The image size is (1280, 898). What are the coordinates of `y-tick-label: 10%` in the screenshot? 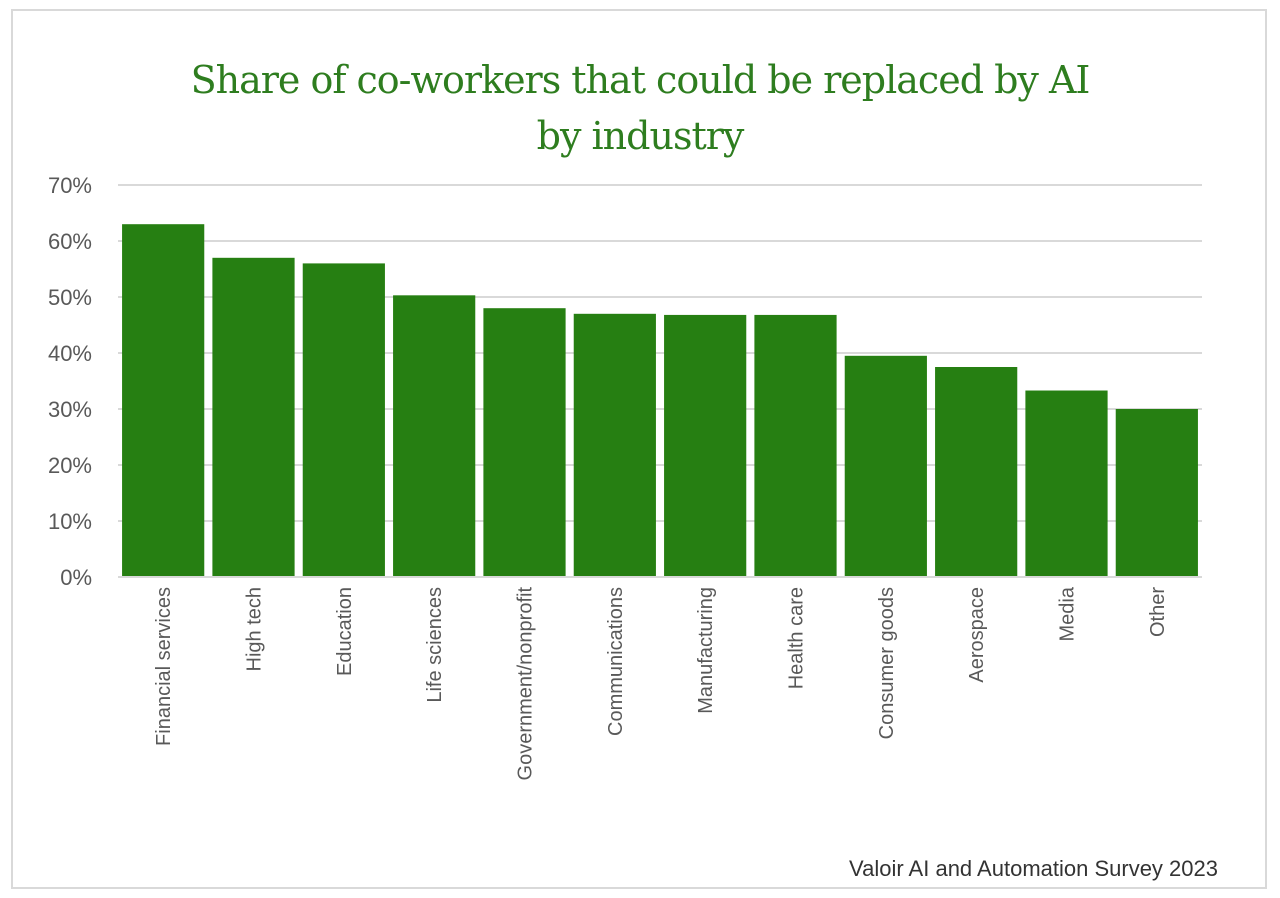 It's located at (70, 521).